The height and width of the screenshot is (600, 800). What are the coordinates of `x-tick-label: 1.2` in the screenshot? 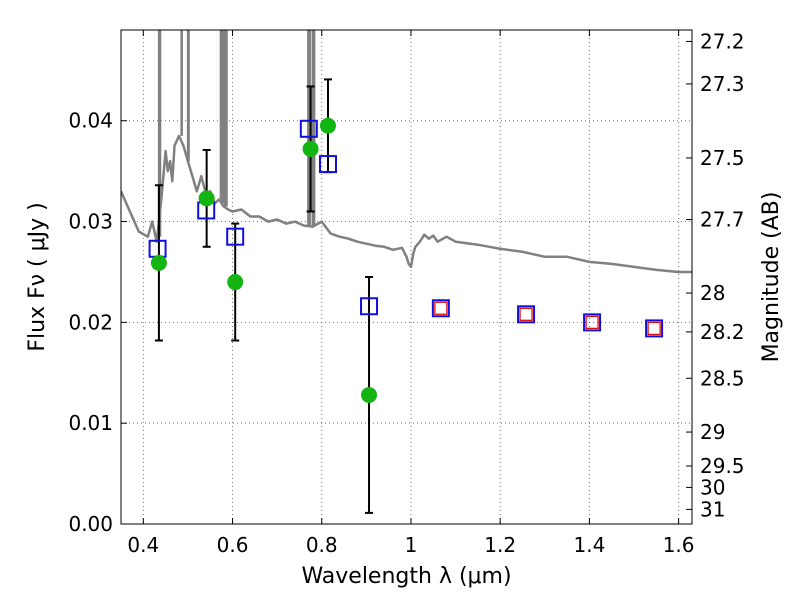 It's located at (500, 545).